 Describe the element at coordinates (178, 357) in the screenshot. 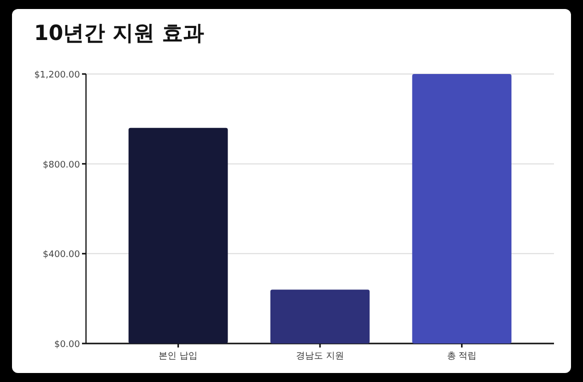

I see `x-tick-label: 본인 납입` at that location.